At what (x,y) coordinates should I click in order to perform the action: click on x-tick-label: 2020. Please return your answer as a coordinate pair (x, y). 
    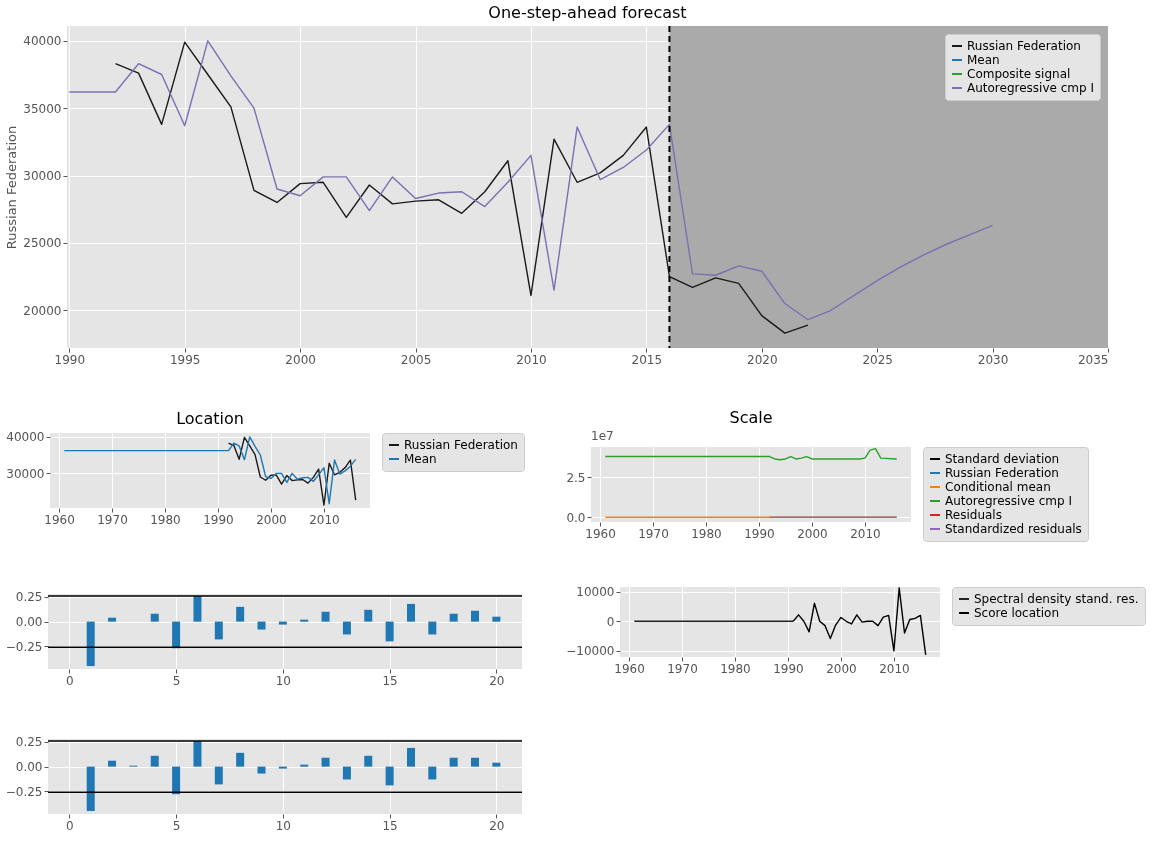
    Looking at the image, I should click on (762, 359).